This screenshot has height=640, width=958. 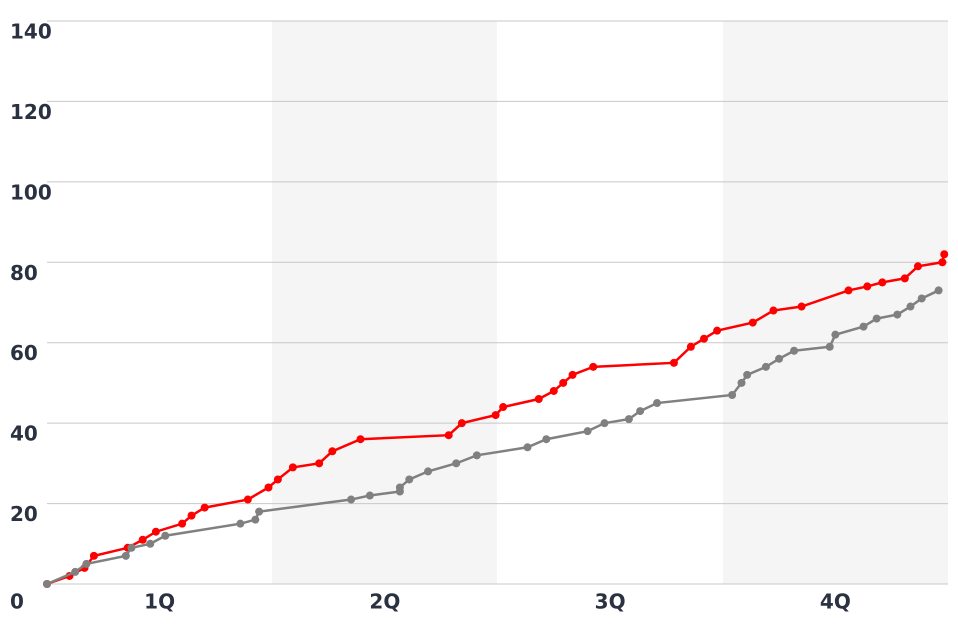 I want to click on x-tick-label: 4Q, so click(x=835, y=602).